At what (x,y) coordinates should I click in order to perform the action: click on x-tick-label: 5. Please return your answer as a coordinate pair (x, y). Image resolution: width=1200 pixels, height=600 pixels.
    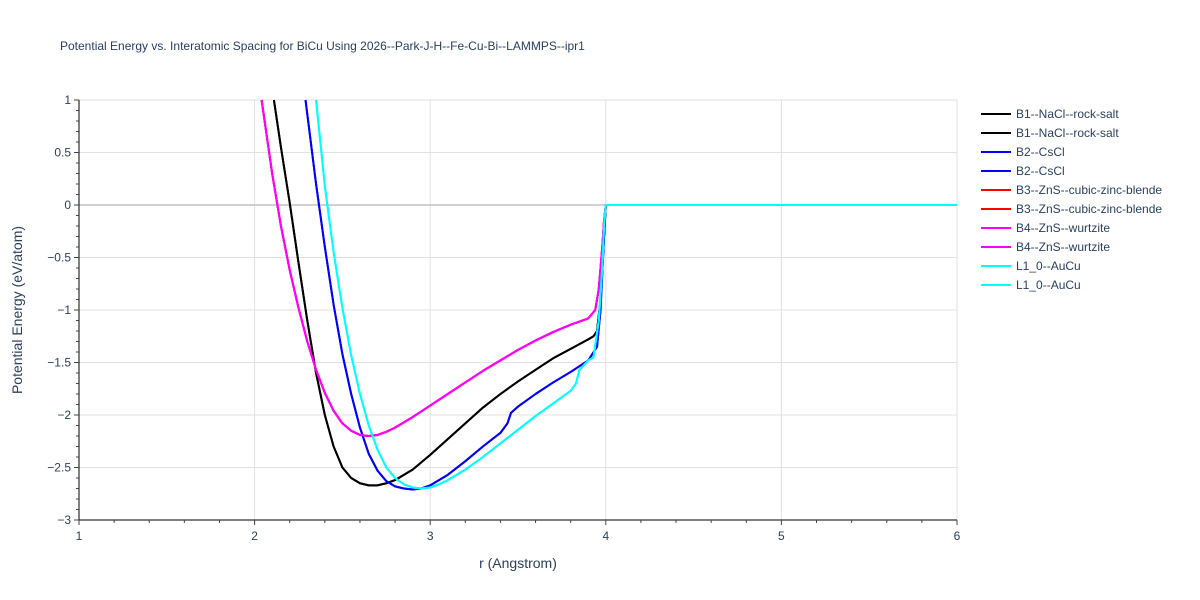
    Looking at the image, I should click on (781, 536).